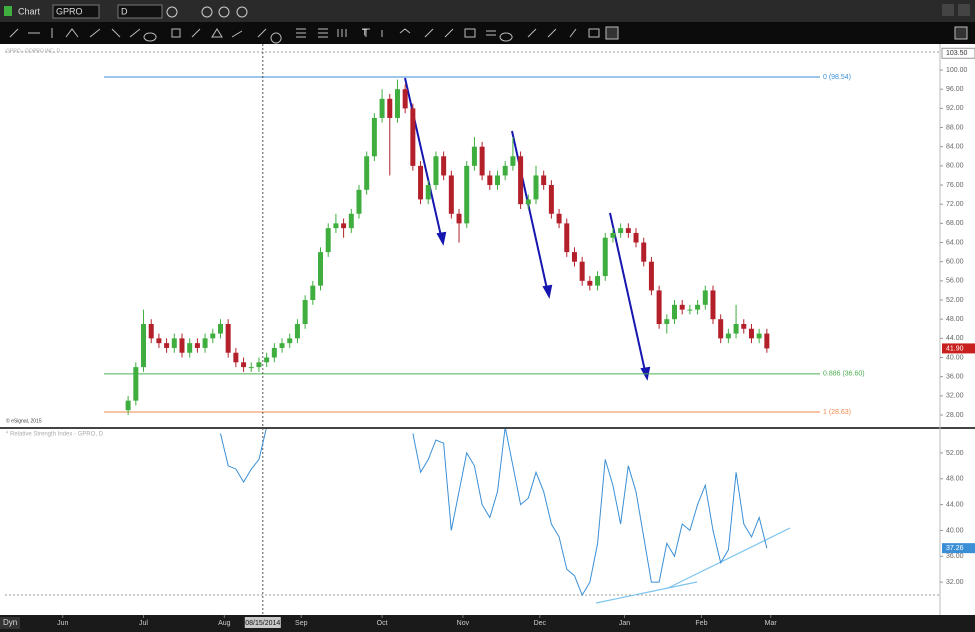 Image resolution: width=975 pixels, height=632 pixels. Describe the element at coordinates (955, 185) in the screenshot. I see `y-tick-label: 76.00` at that location.